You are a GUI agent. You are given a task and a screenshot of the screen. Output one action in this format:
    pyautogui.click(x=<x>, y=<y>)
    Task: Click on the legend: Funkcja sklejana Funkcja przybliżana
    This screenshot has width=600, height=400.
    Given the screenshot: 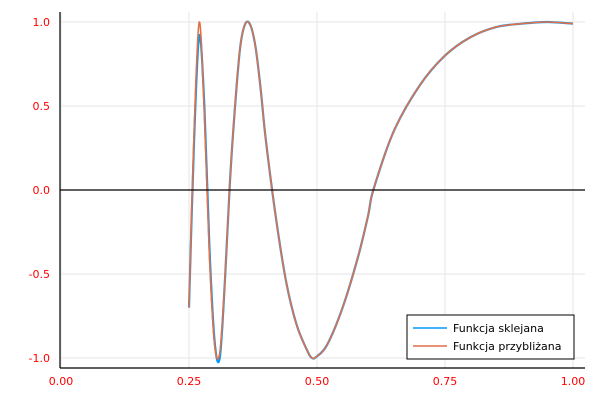 What is the action you would take?
    pyautogui.click(x=490, y=337)
    